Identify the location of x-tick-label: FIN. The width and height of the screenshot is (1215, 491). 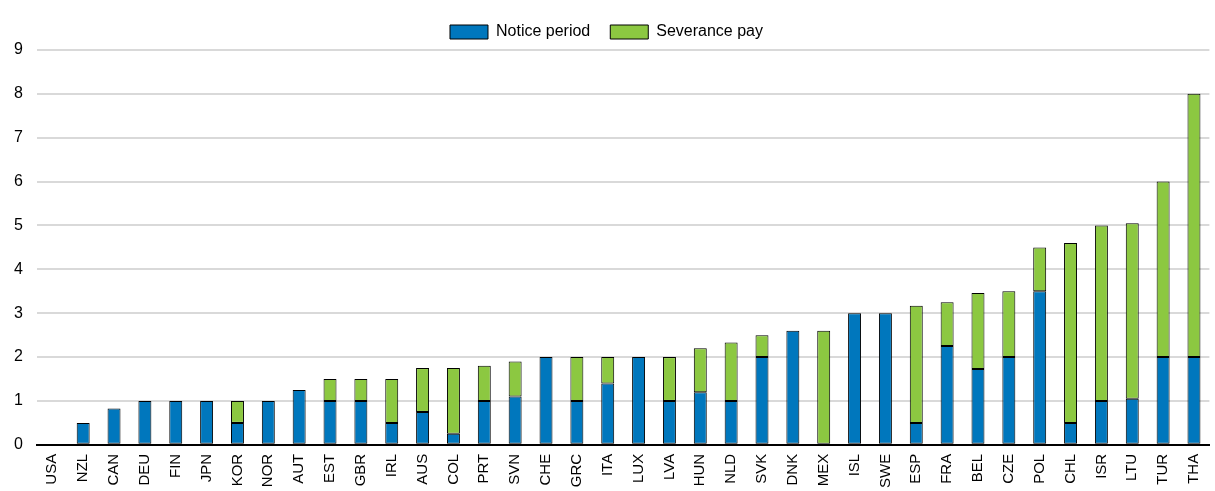
(174, 465).